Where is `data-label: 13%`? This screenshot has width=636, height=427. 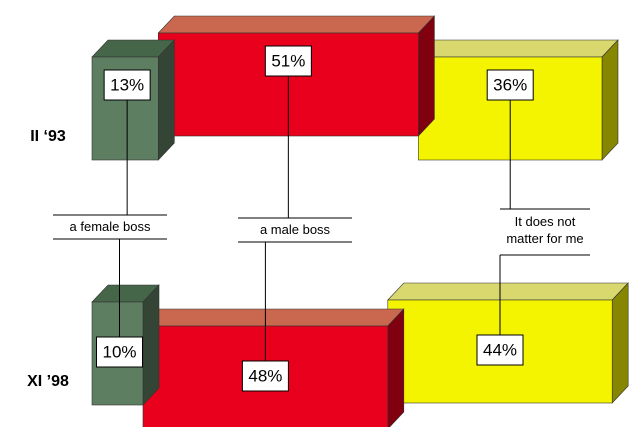
data-label: 13% is located at coordinates (127, 84).